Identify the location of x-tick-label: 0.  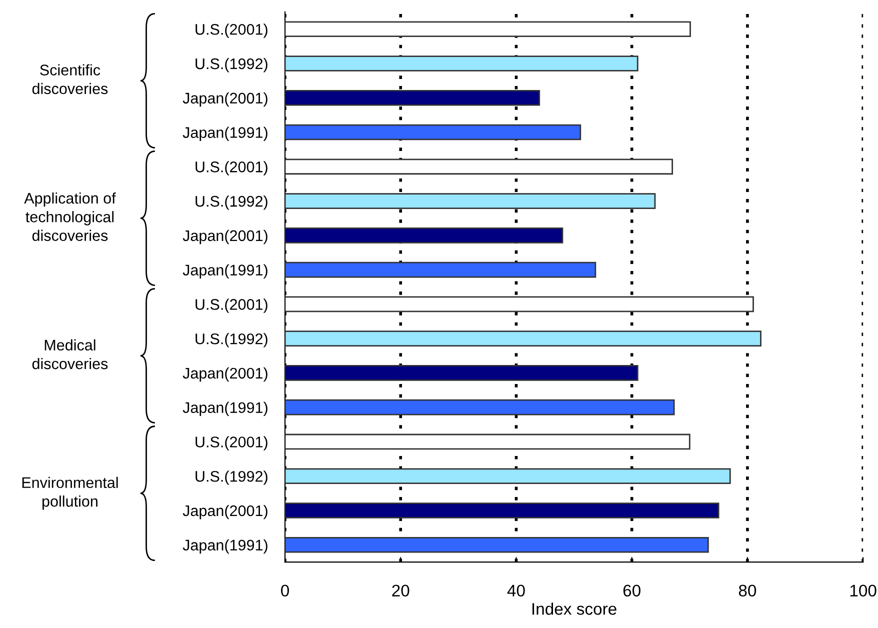
(285, 590).